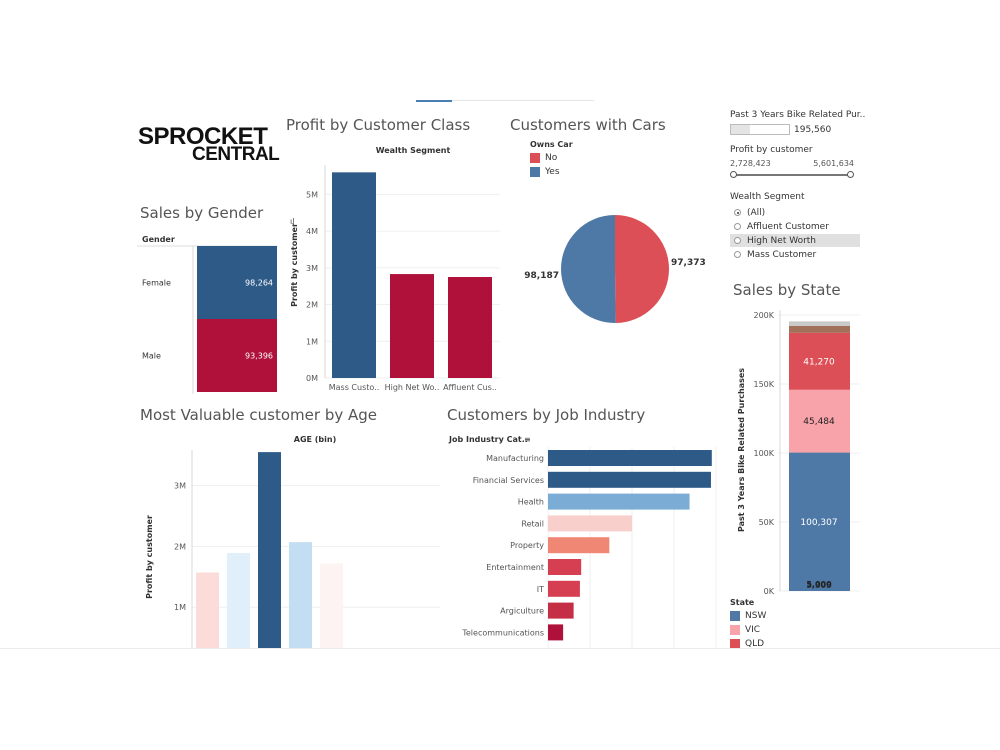  Describe the element at coordinates (531, 502) in the screenshot. I see `industry-category-label: Health` at that location.